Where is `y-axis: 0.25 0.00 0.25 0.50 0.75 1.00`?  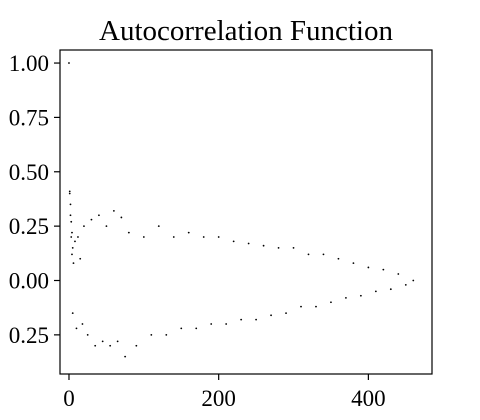 y-axis: 0.25 0.00 0.25 0.50 0.75 1.00 is located at coordinates (34, 199).